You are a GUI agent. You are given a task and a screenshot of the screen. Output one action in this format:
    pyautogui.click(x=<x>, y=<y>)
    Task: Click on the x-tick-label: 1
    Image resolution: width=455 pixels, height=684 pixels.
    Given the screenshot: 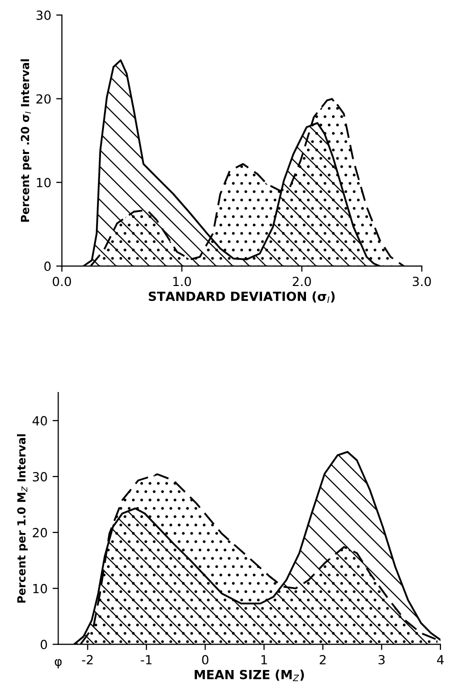 What is the action you would take?
    pyautogui.click(x=264, y=659)
    